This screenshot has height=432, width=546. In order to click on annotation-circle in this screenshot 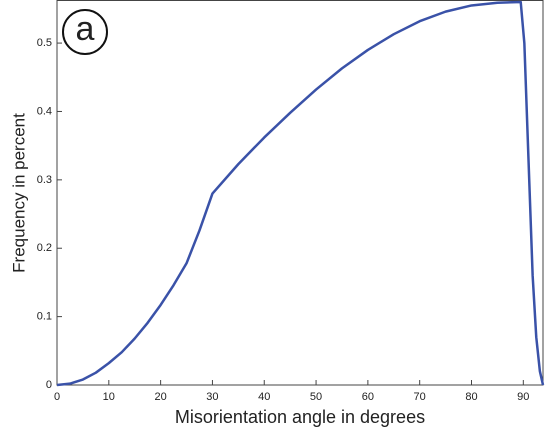, I will do `click(85, 32)`.